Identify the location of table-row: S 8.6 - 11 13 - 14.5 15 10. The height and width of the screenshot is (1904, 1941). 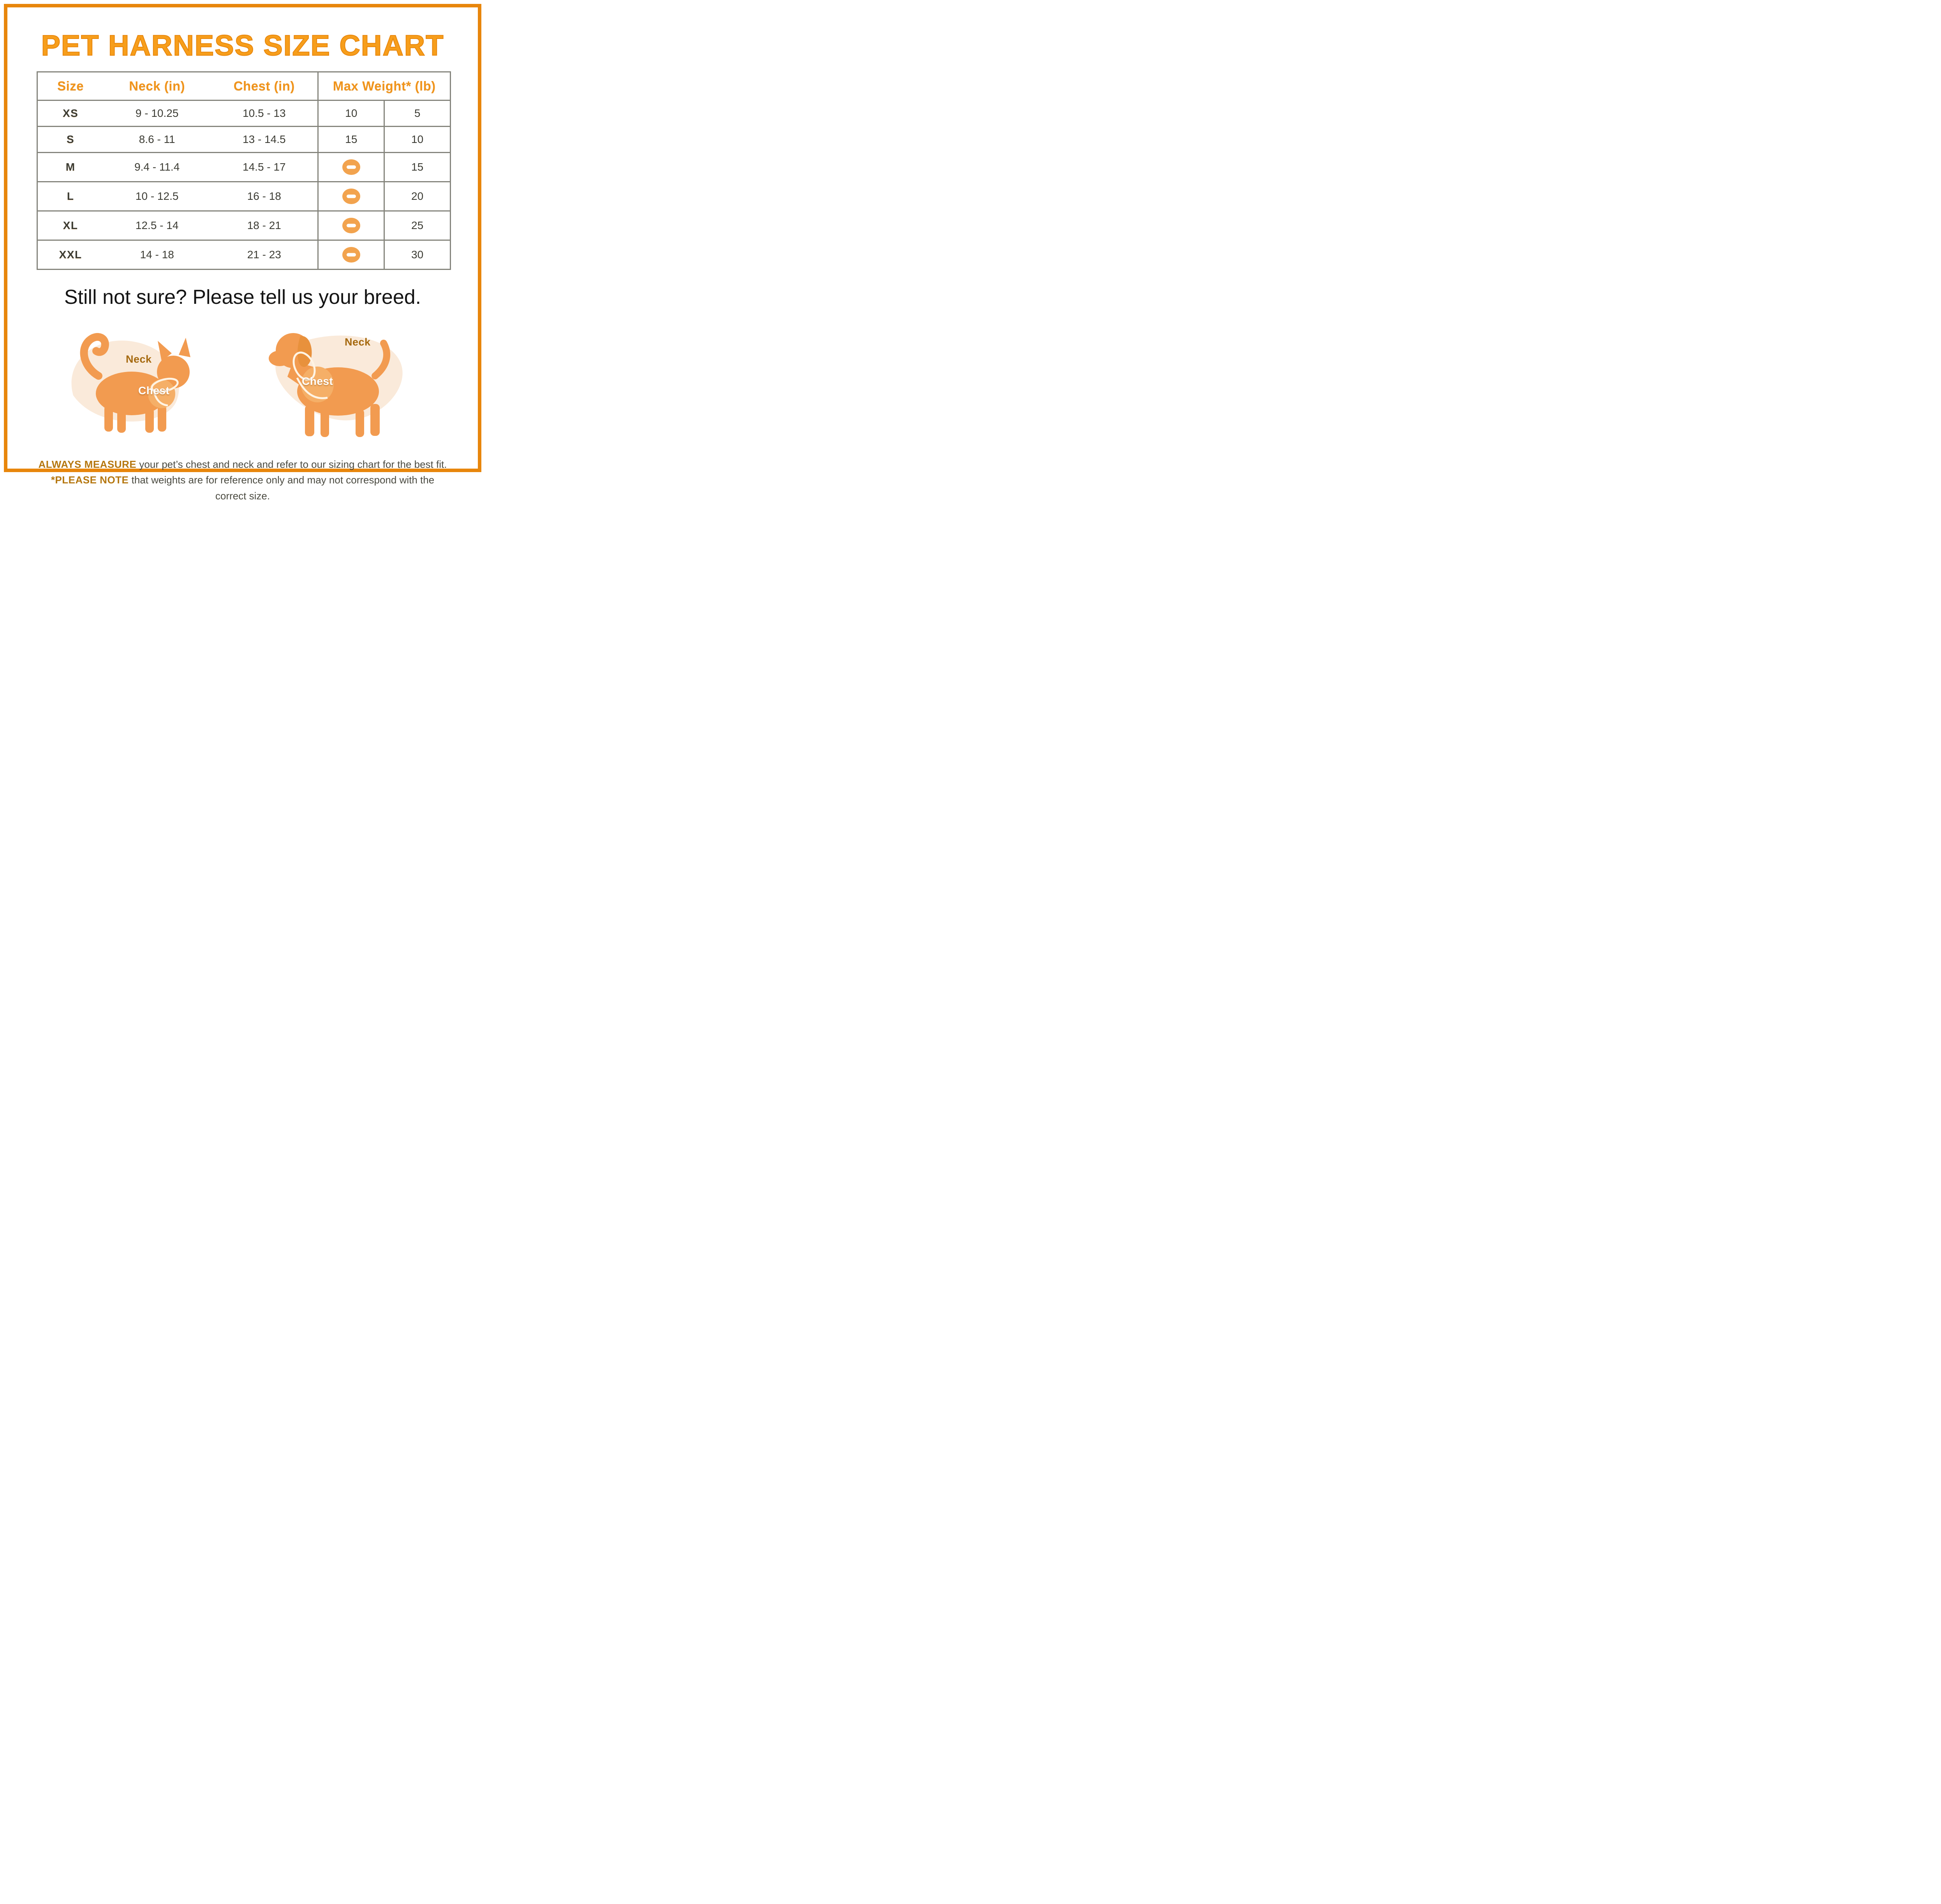
(244, 139).